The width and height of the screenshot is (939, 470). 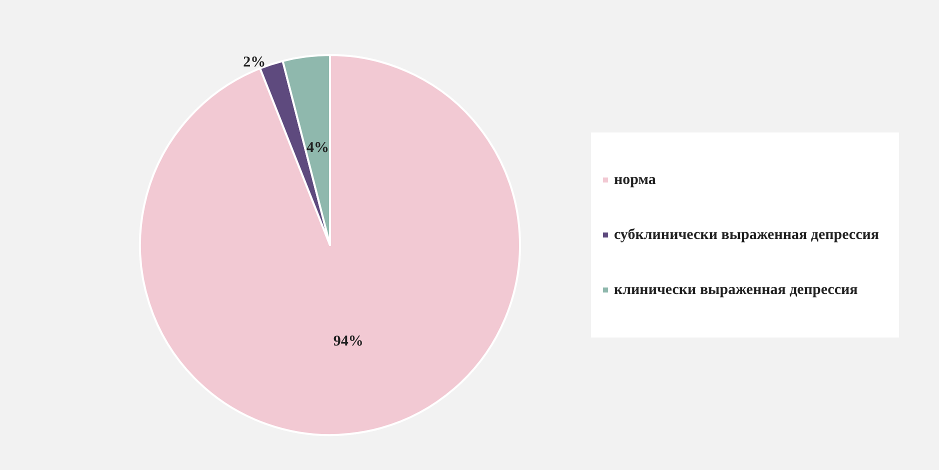 I want to click on data-label: 94%, so click(x=348, y=341).